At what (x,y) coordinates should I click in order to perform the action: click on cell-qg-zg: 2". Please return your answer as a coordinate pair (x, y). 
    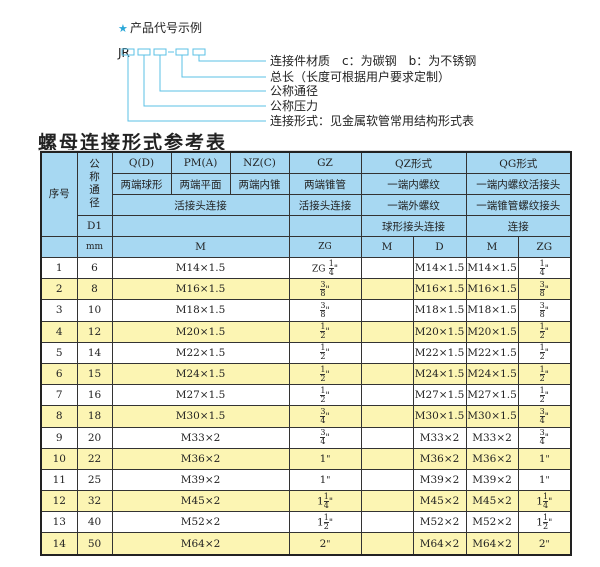
    Looking at the image, I should click on (544, 544).